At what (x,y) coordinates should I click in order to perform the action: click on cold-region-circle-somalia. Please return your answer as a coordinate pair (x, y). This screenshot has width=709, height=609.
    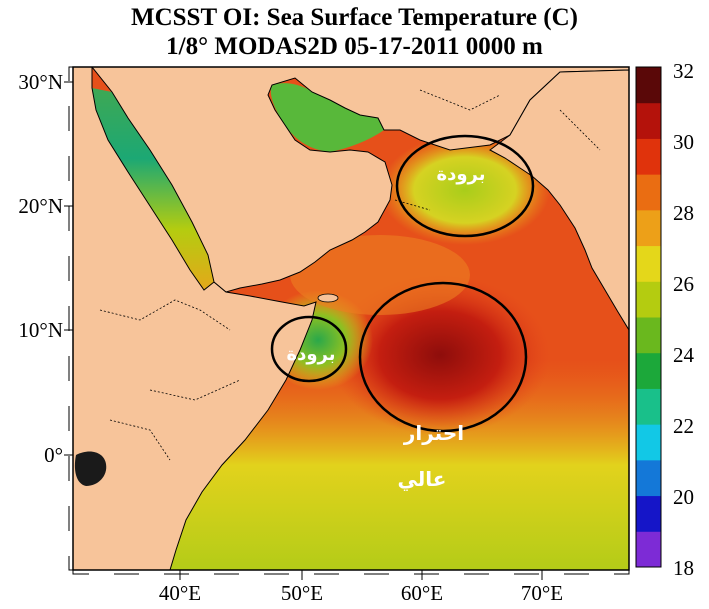
    Looking at the image, I should click on (309, 349).